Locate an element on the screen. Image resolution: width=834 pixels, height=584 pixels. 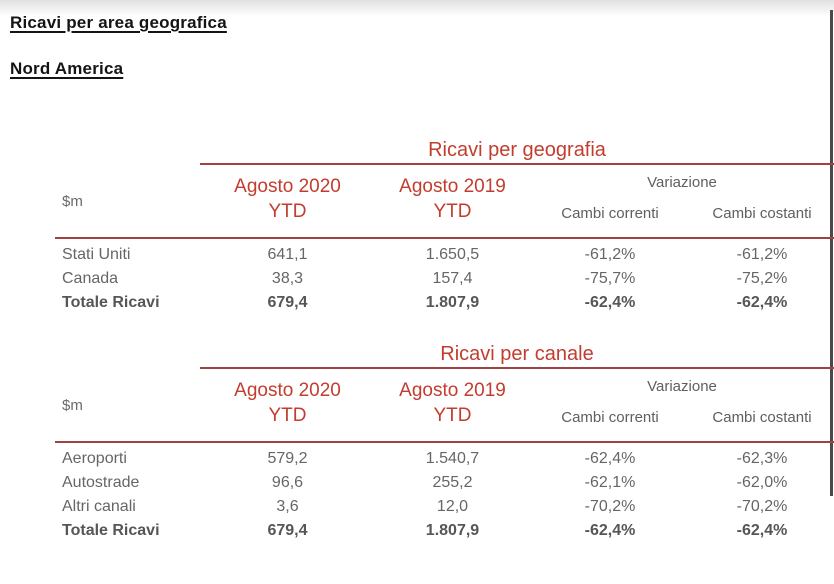
cell-var-current: -62,1% is located at coordinates (610, 482).